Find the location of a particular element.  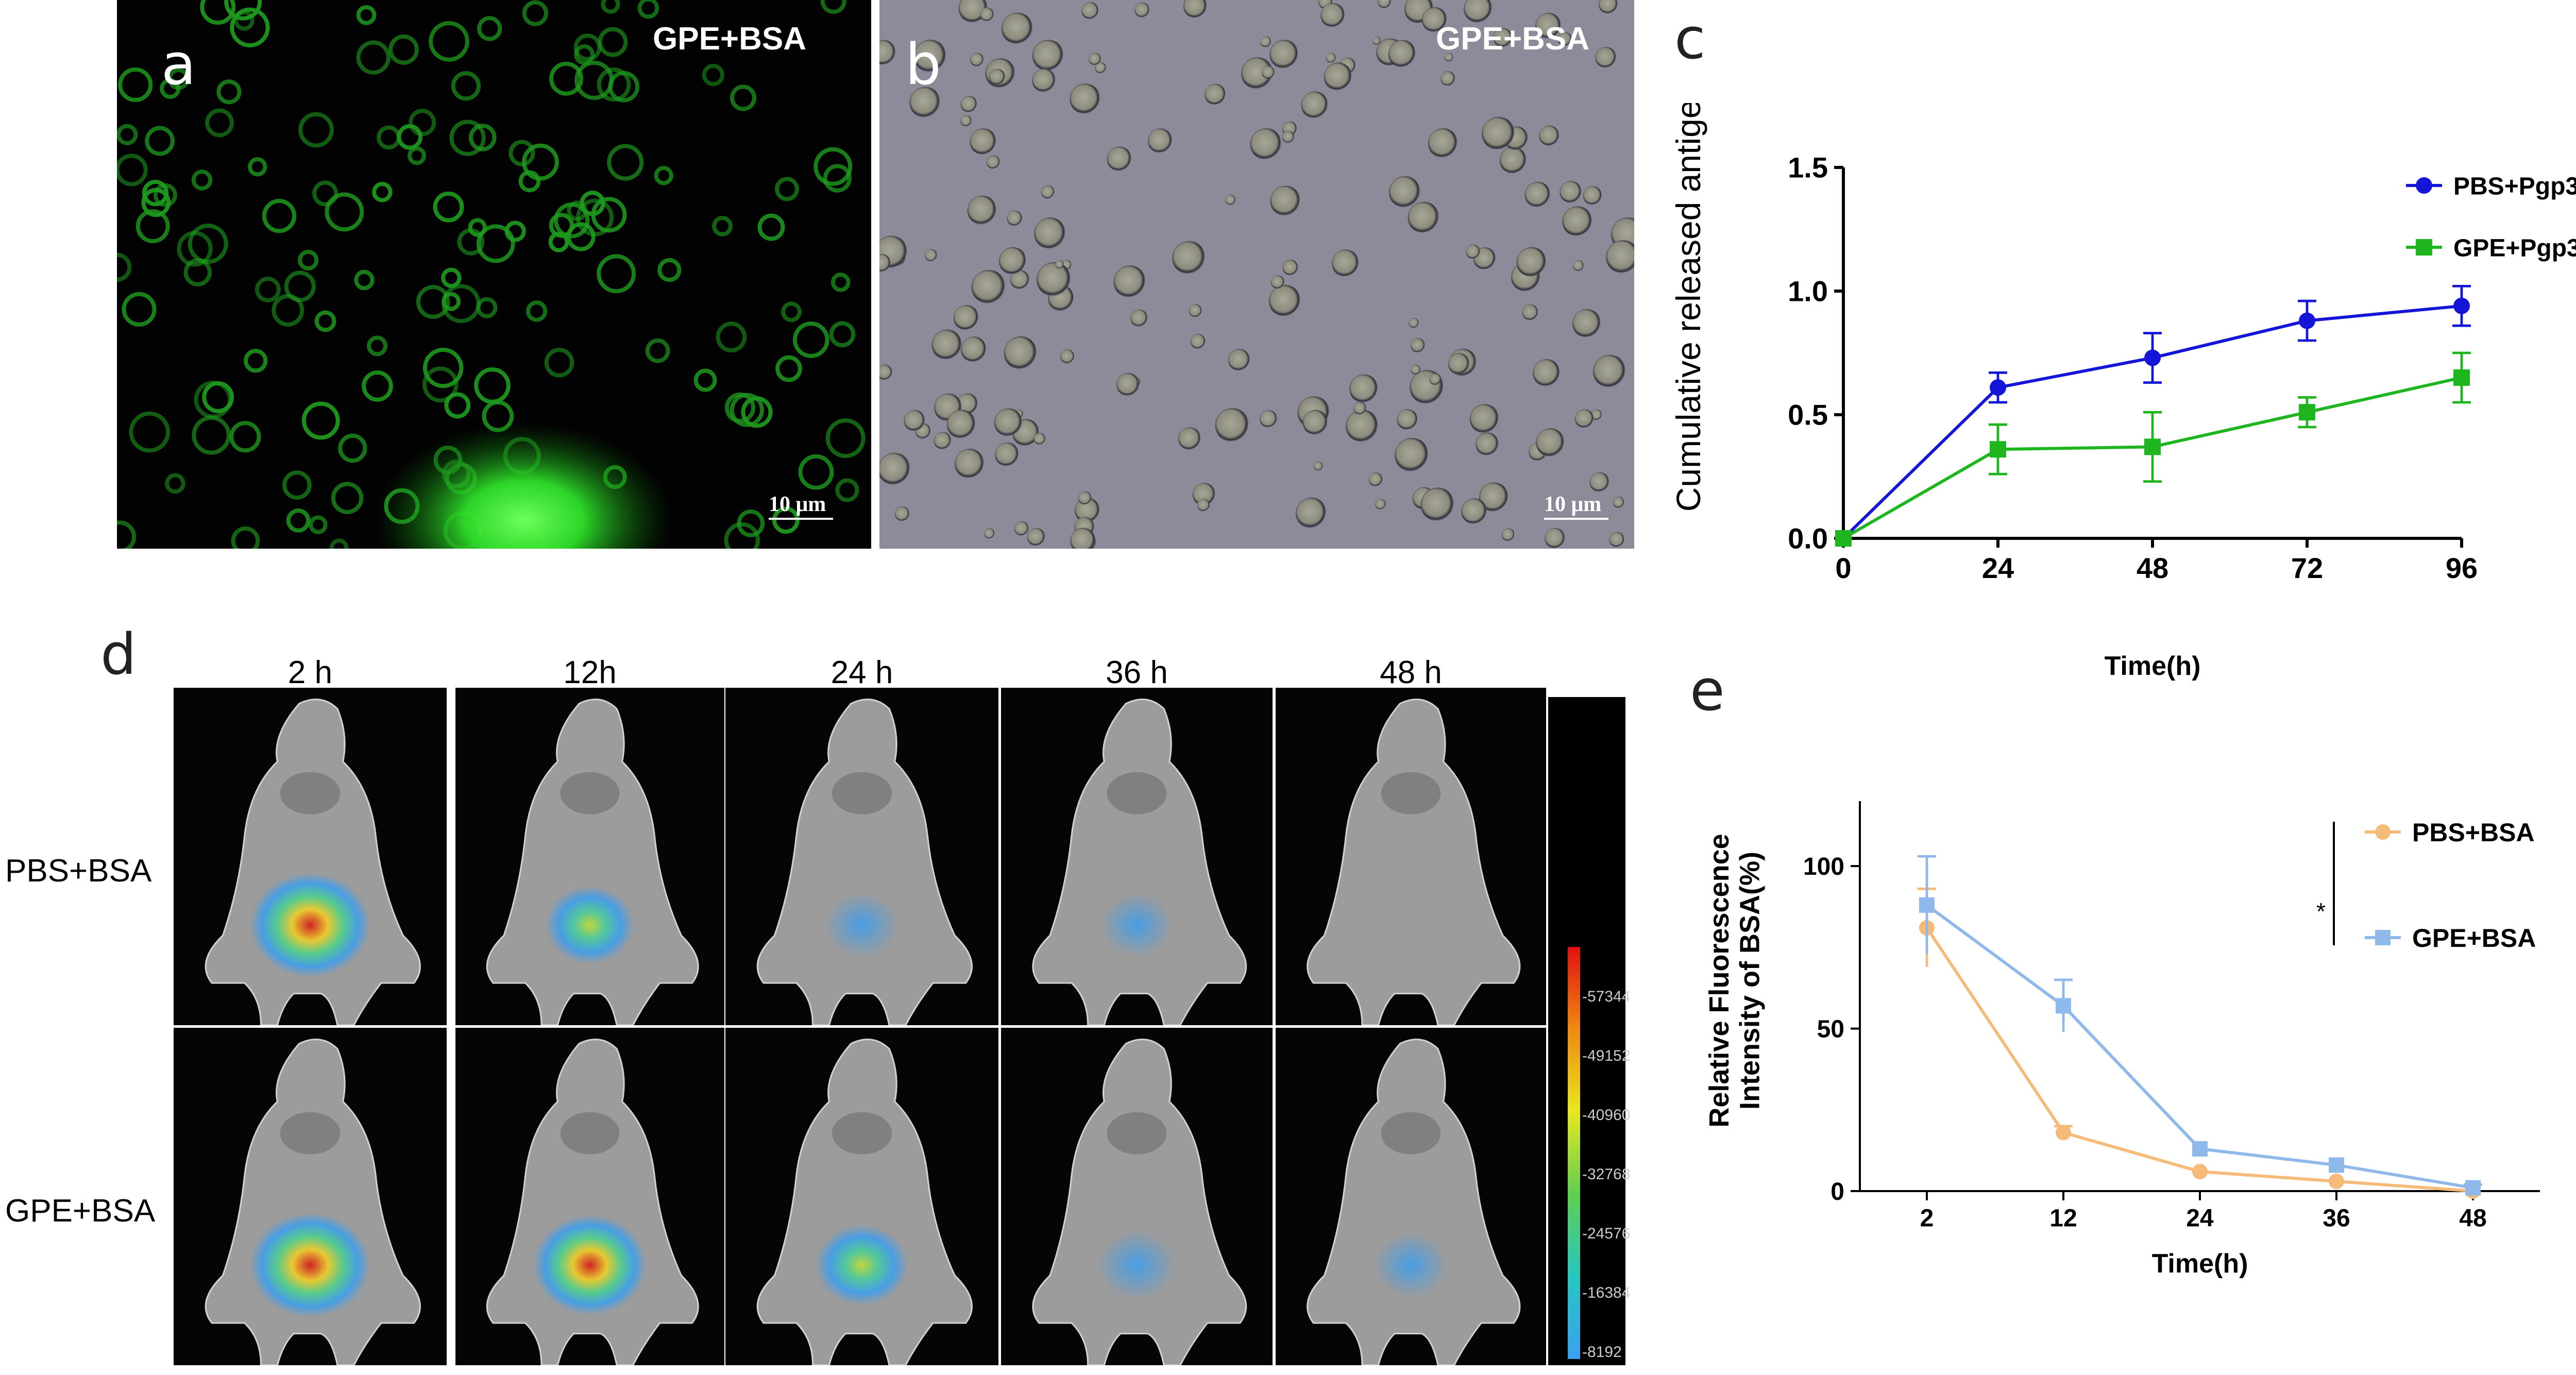

time-label: 36 h is located at coordinates (1137, 672).